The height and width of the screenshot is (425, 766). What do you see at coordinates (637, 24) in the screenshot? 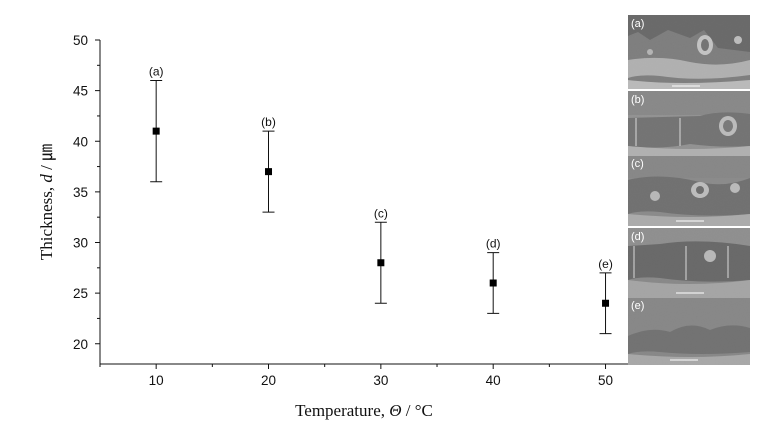
I see `micrograph-label-a: (a)` at bounding box center [637, 24].